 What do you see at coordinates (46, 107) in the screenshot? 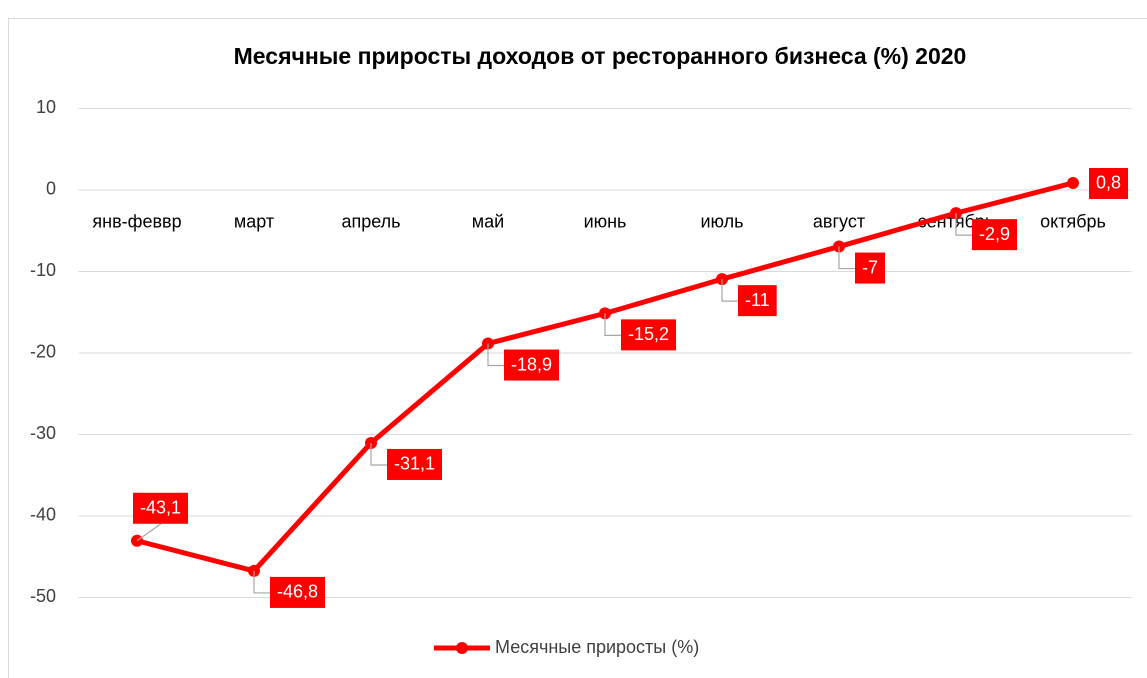
I see `y-tick-label: 10` at bounding box center [46, 107].